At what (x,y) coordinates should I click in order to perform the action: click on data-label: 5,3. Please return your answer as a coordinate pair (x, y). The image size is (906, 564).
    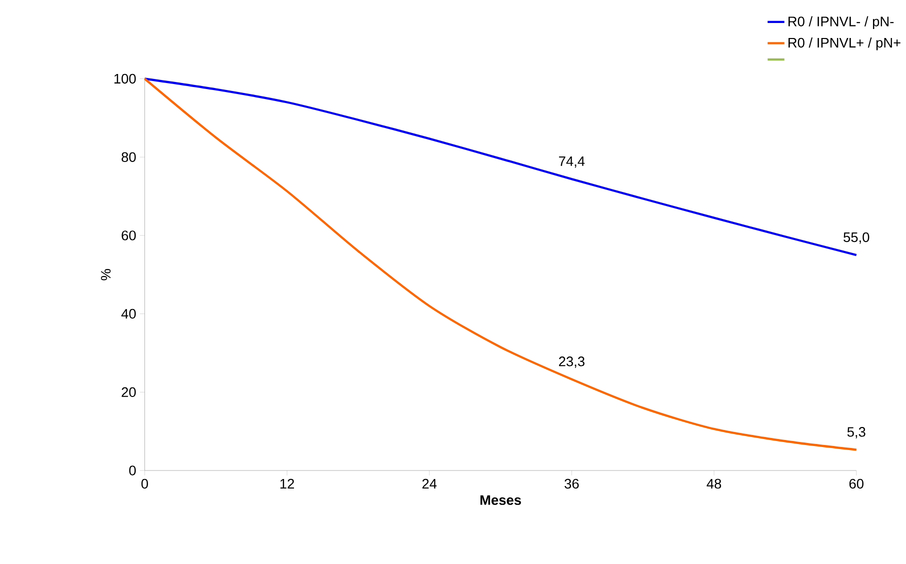
    Looking at the image, I should click on (856, 432).